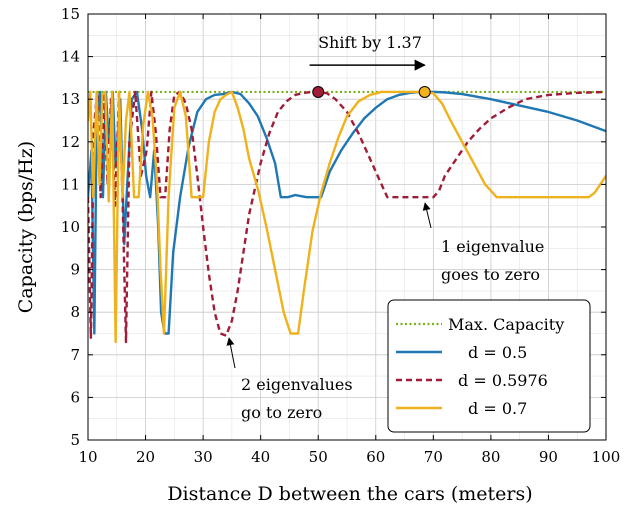  Describe the element at coordinates (492, 246) in the screenshot. I see `eigen1-annotation-line1: 1 eigenvalue` at that location.